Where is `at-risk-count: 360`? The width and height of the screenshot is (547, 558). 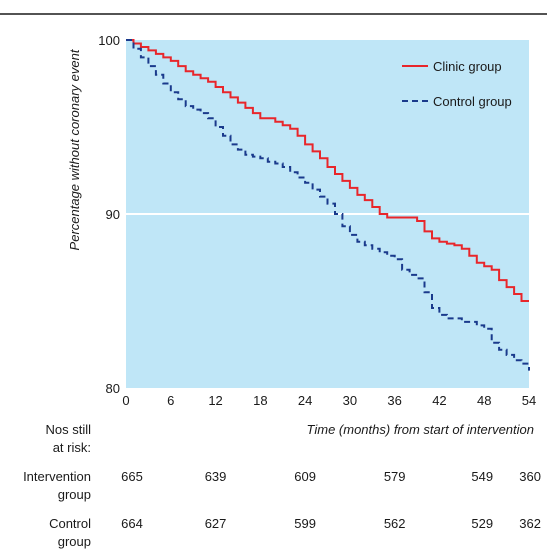
at-risk-count: 360 is located at coordinates (530, 476).